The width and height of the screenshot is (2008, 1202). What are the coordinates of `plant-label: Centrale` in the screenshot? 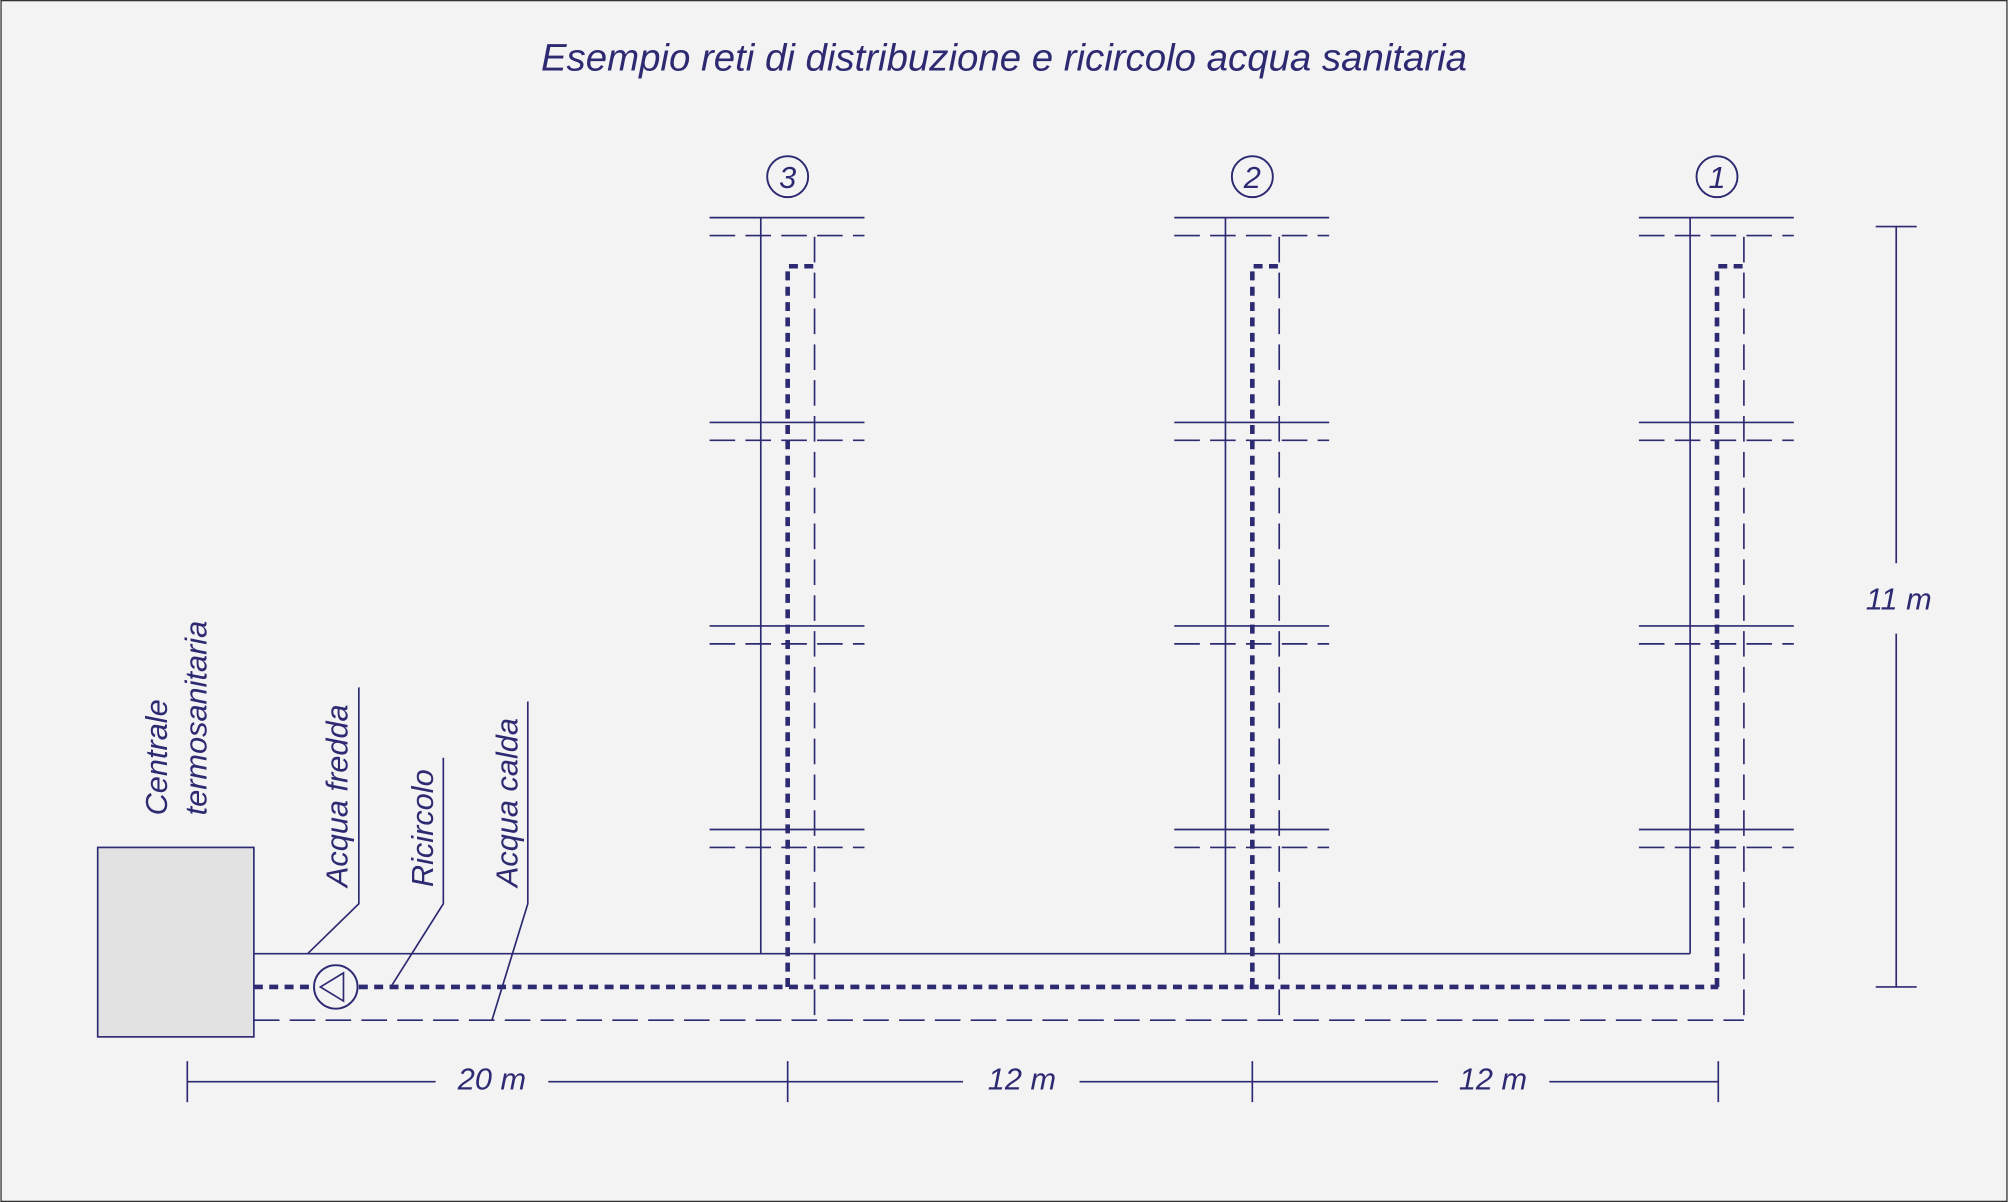 It's located at (156, 757).